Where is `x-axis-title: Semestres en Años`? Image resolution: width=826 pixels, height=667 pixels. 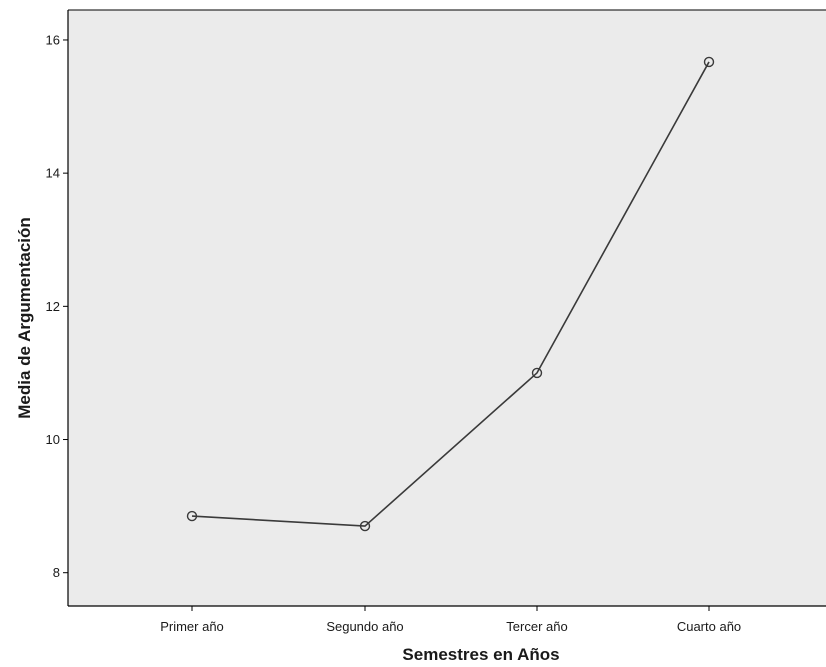
x-axis-title: Semestres en Años is located at coordinates (480, 654).